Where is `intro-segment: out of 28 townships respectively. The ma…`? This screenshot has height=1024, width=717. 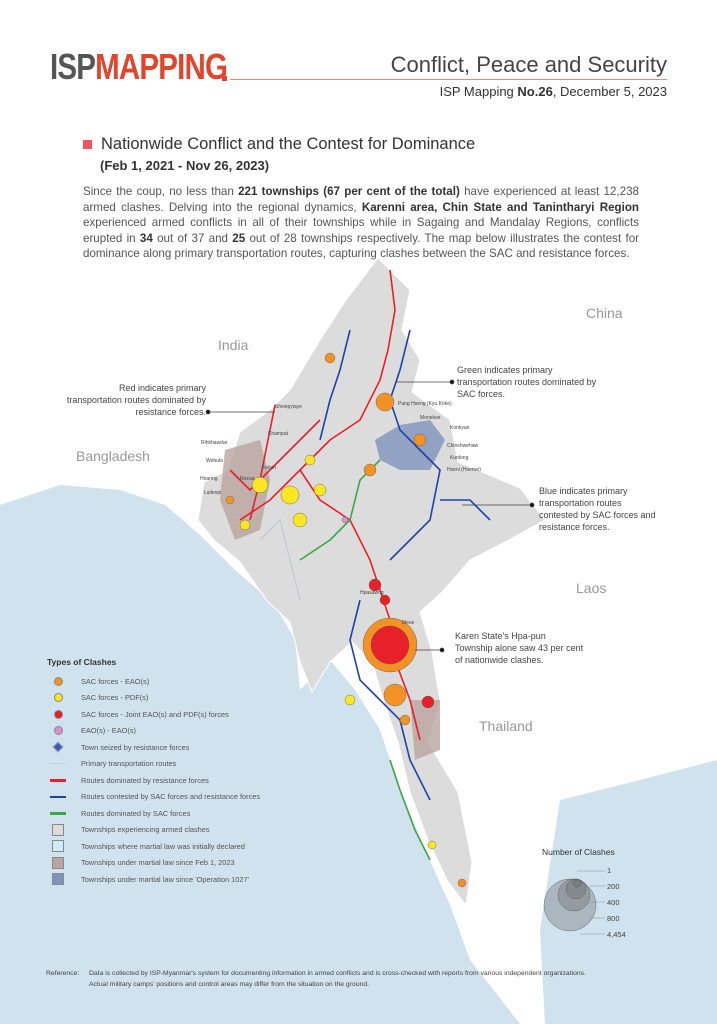 intro-segment: out of 28 townships respectively. The ma… is located at coordinates (361, 246).